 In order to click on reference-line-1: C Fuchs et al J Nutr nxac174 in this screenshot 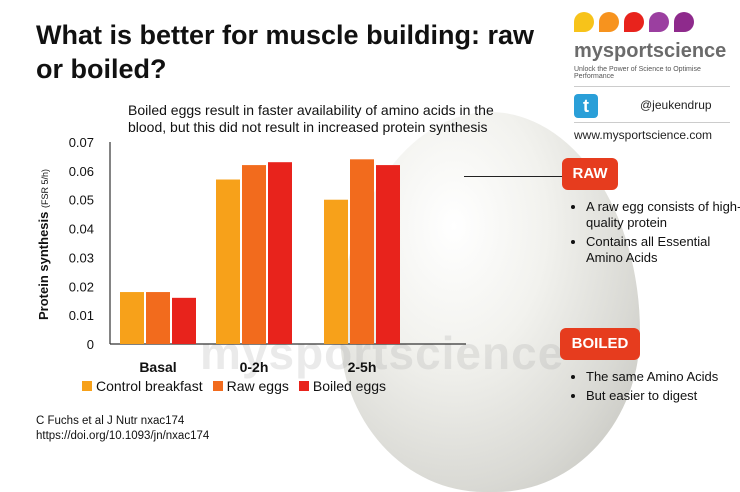, I will do `click(110, 421)`.